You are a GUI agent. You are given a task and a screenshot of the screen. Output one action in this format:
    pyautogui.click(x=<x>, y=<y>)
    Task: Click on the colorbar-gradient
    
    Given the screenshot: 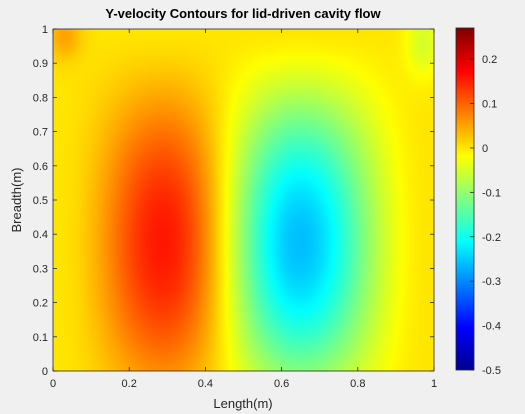 What is the action you would take?
    pyautogui.click(x=465, y=199)
    